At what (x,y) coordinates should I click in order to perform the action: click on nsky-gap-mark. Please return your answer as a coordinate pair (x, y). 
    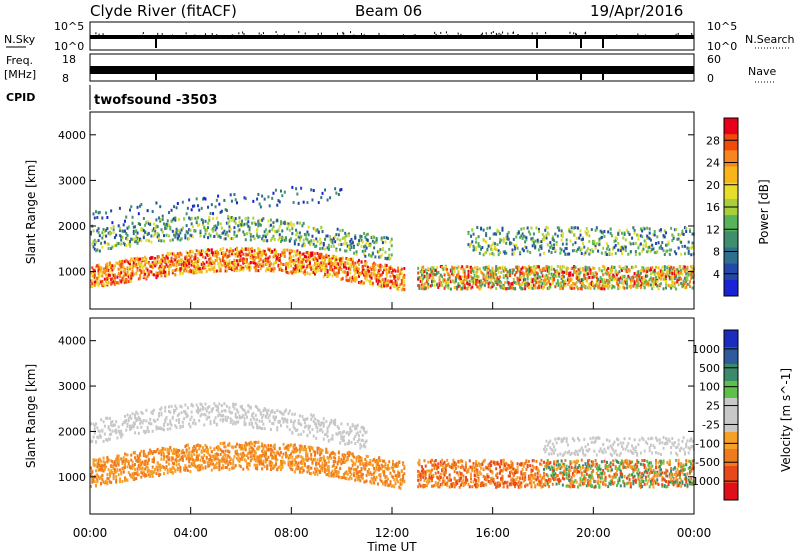
    Looking at the image, I should click on (156, 42).